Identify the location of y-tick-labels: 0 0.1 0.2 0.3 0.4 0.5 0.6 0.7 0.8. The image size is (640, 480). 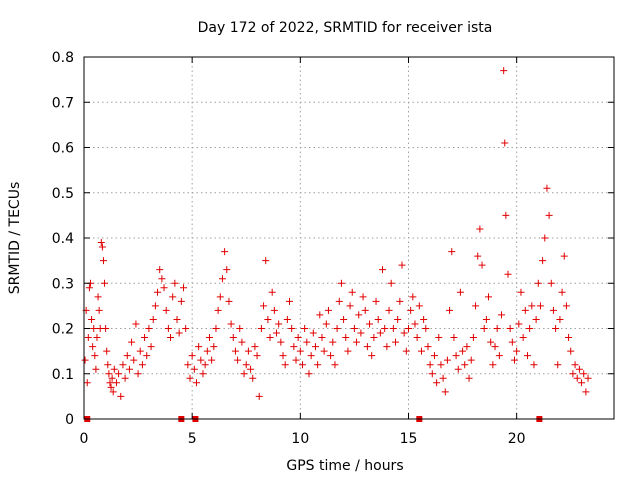
(63, 239).